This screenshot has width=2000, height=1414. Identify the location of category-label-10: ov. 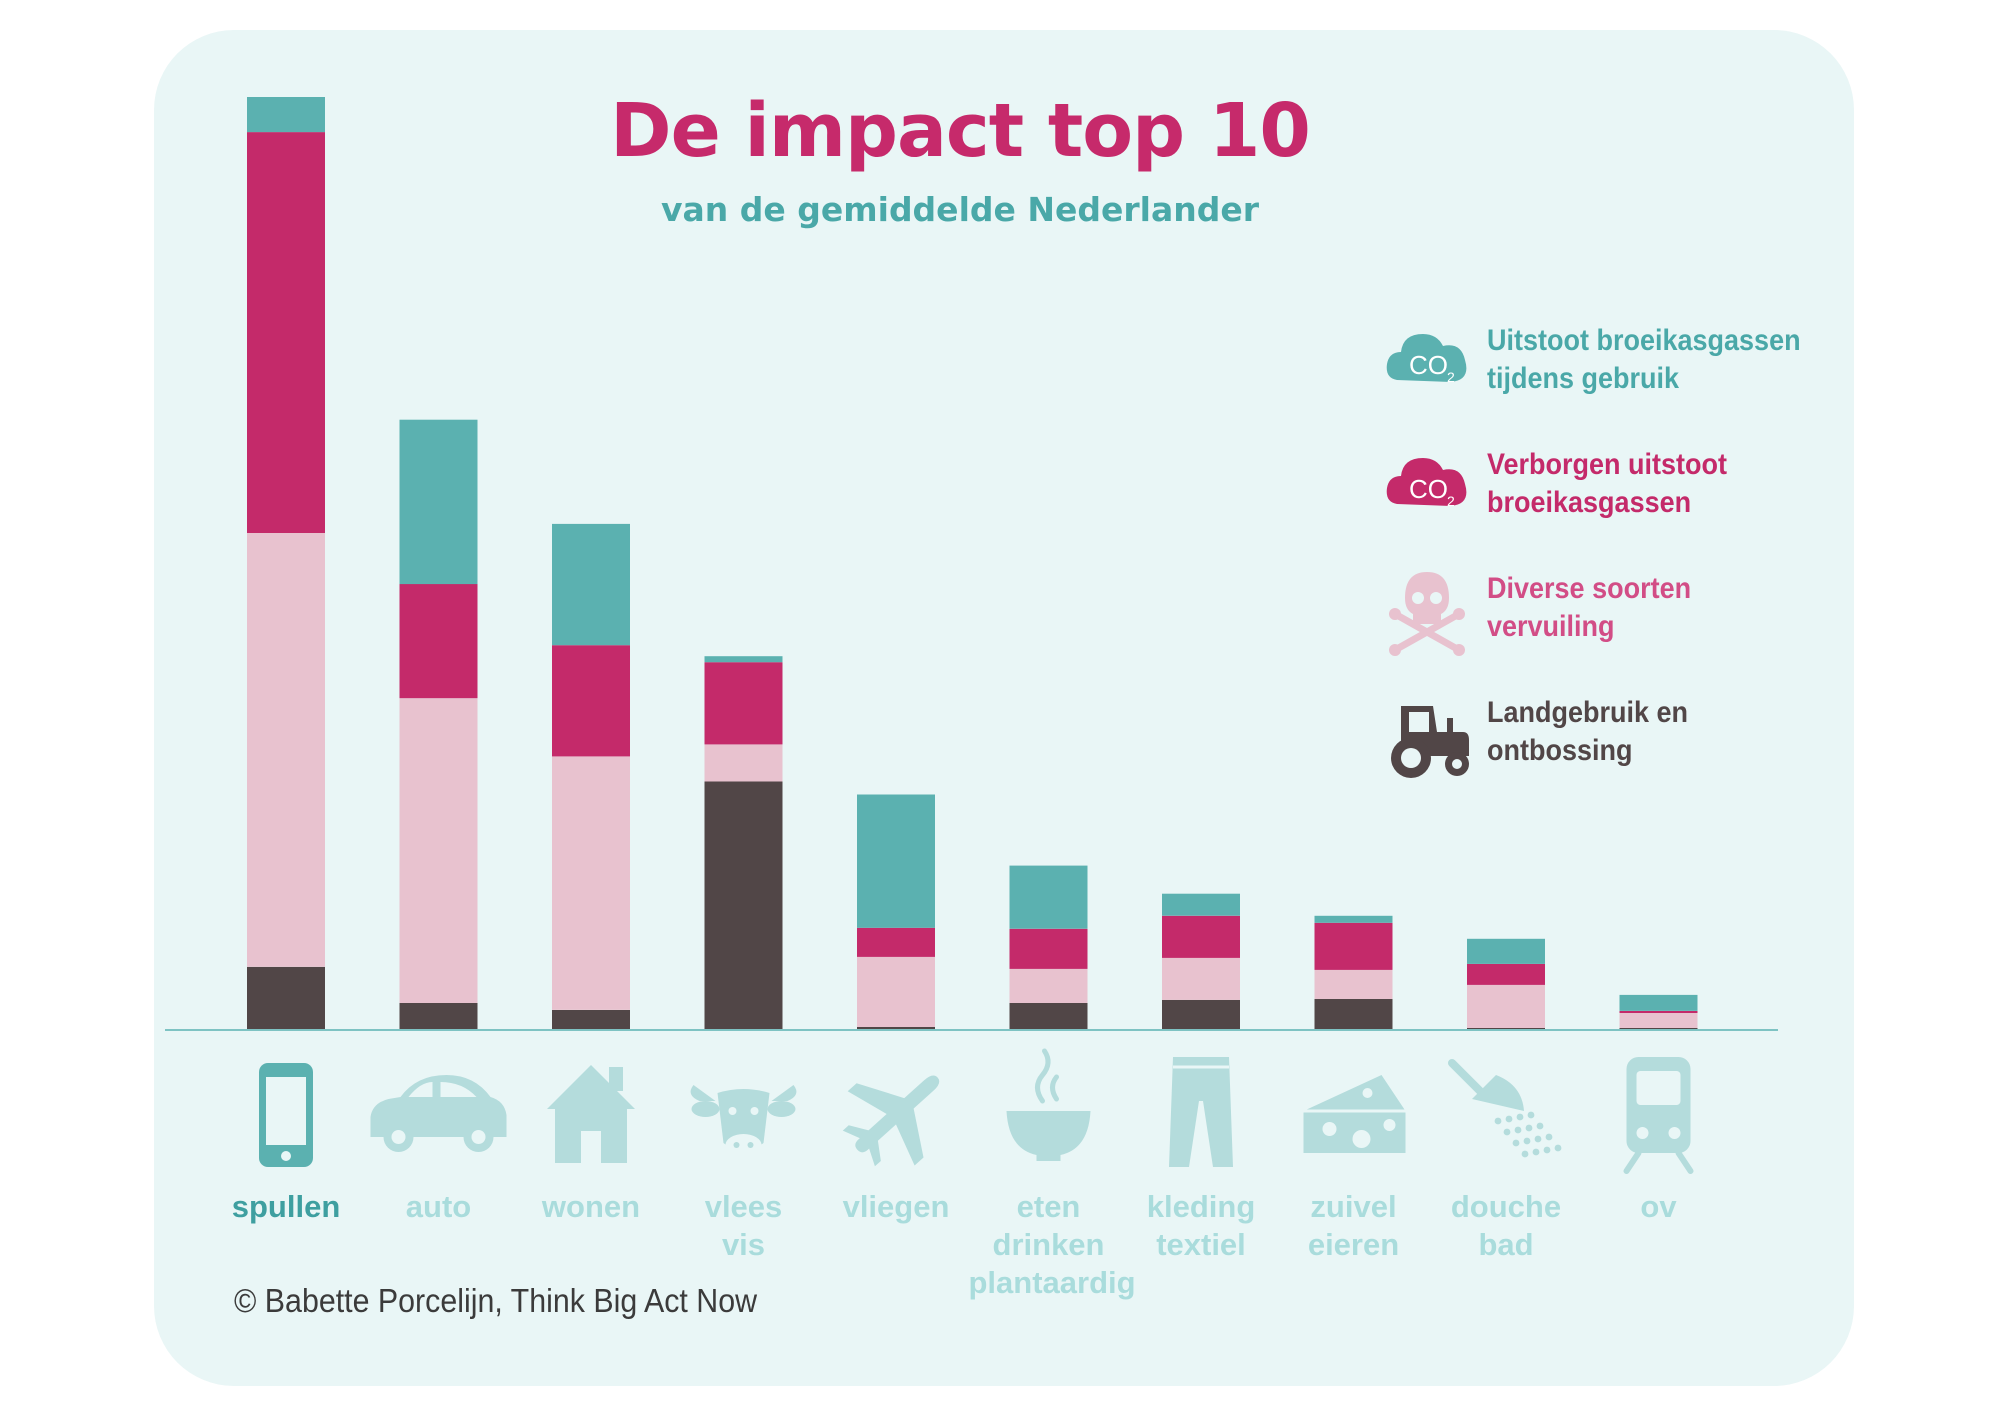
(1659, 1207).